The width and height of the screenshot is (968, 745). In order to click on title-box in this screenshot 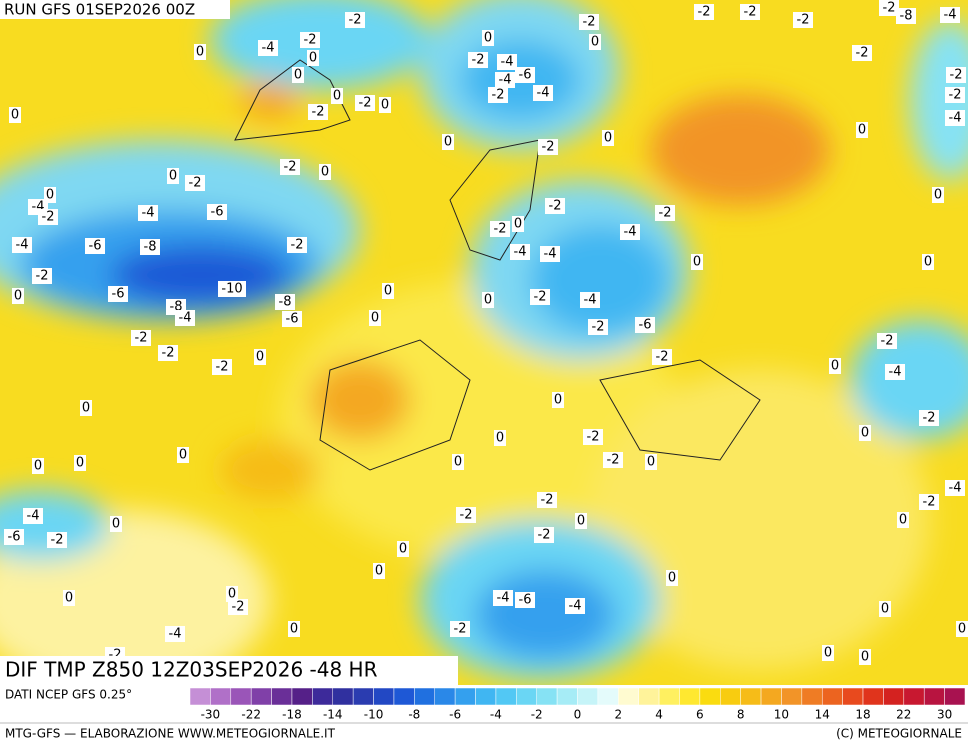, I will do `click(229, 670)`.